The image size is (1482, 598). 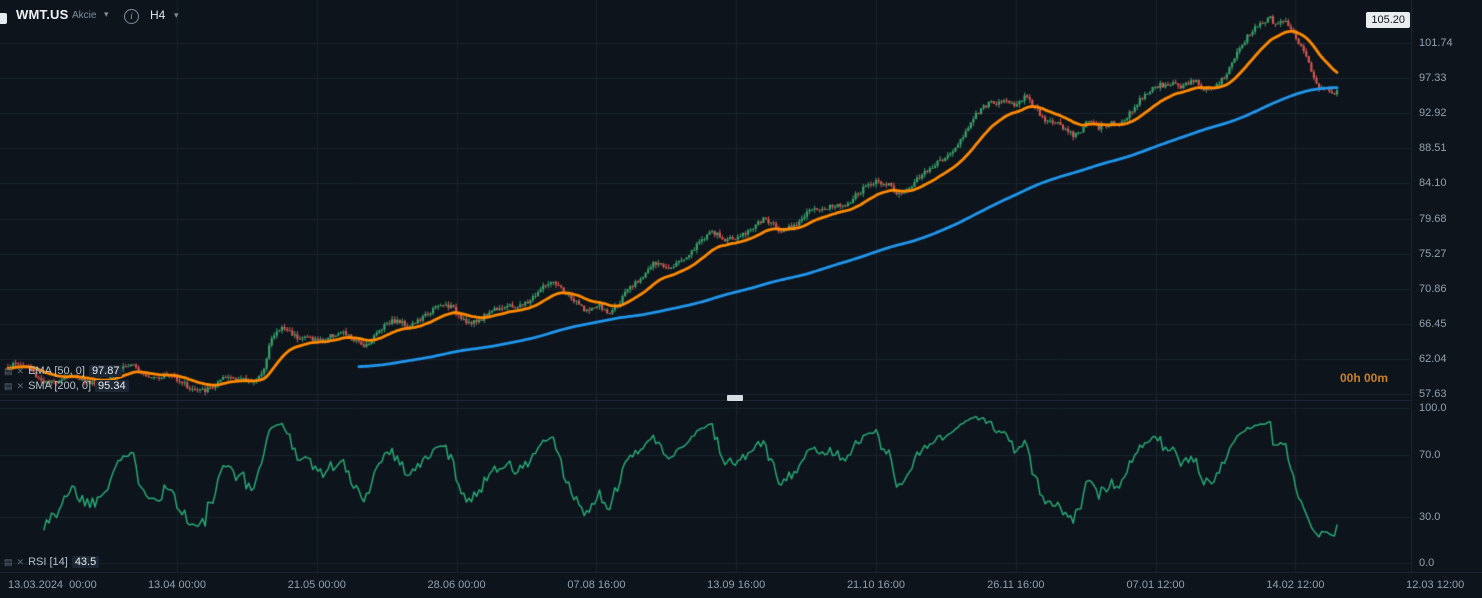 I want to click on symbol-dropdown-caret-icon: ▾, so click(x=106, y=14).